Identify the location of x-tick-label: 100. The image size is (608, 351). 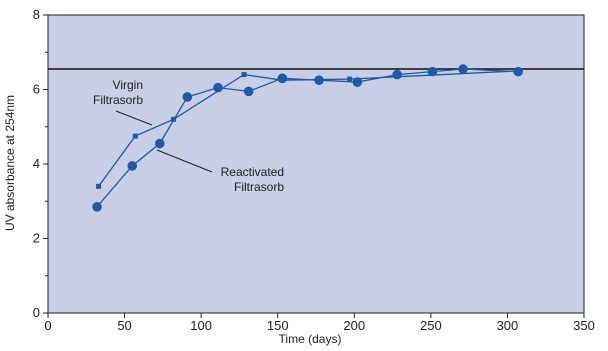
(201, 325).